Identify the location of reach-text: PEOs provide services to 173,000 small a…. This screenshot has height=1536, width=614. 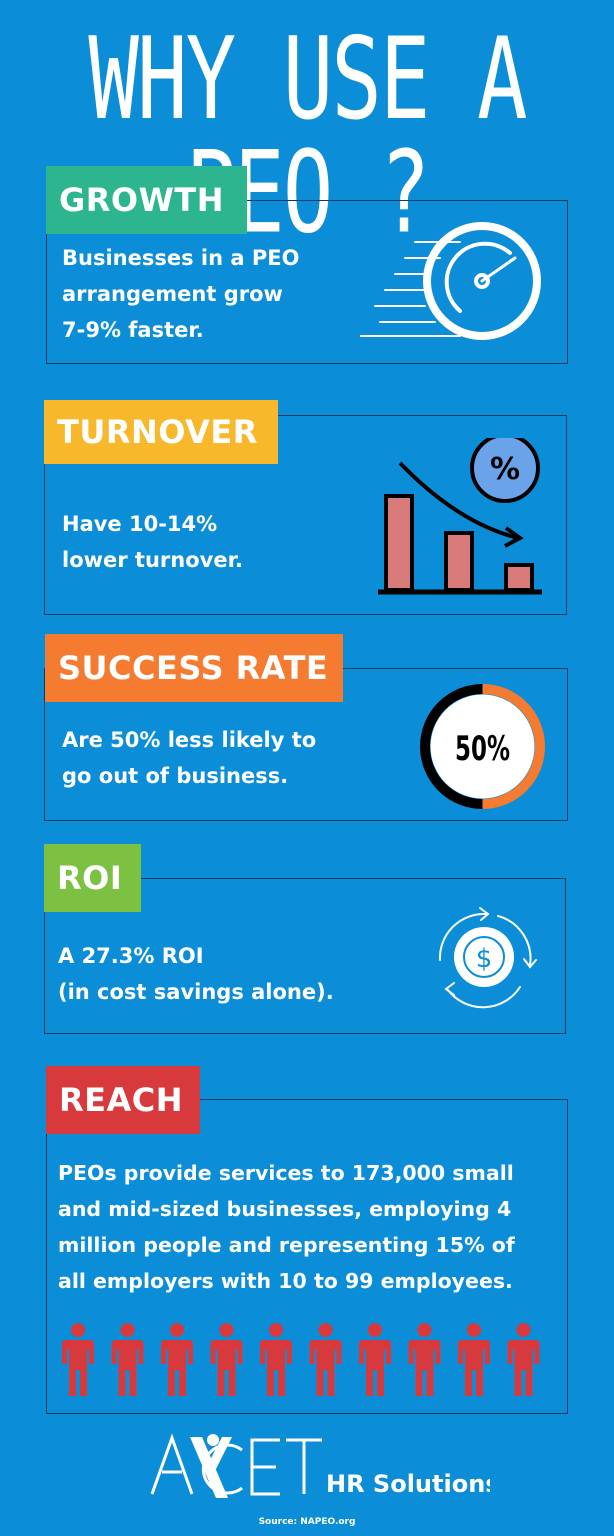
(286, 1227).